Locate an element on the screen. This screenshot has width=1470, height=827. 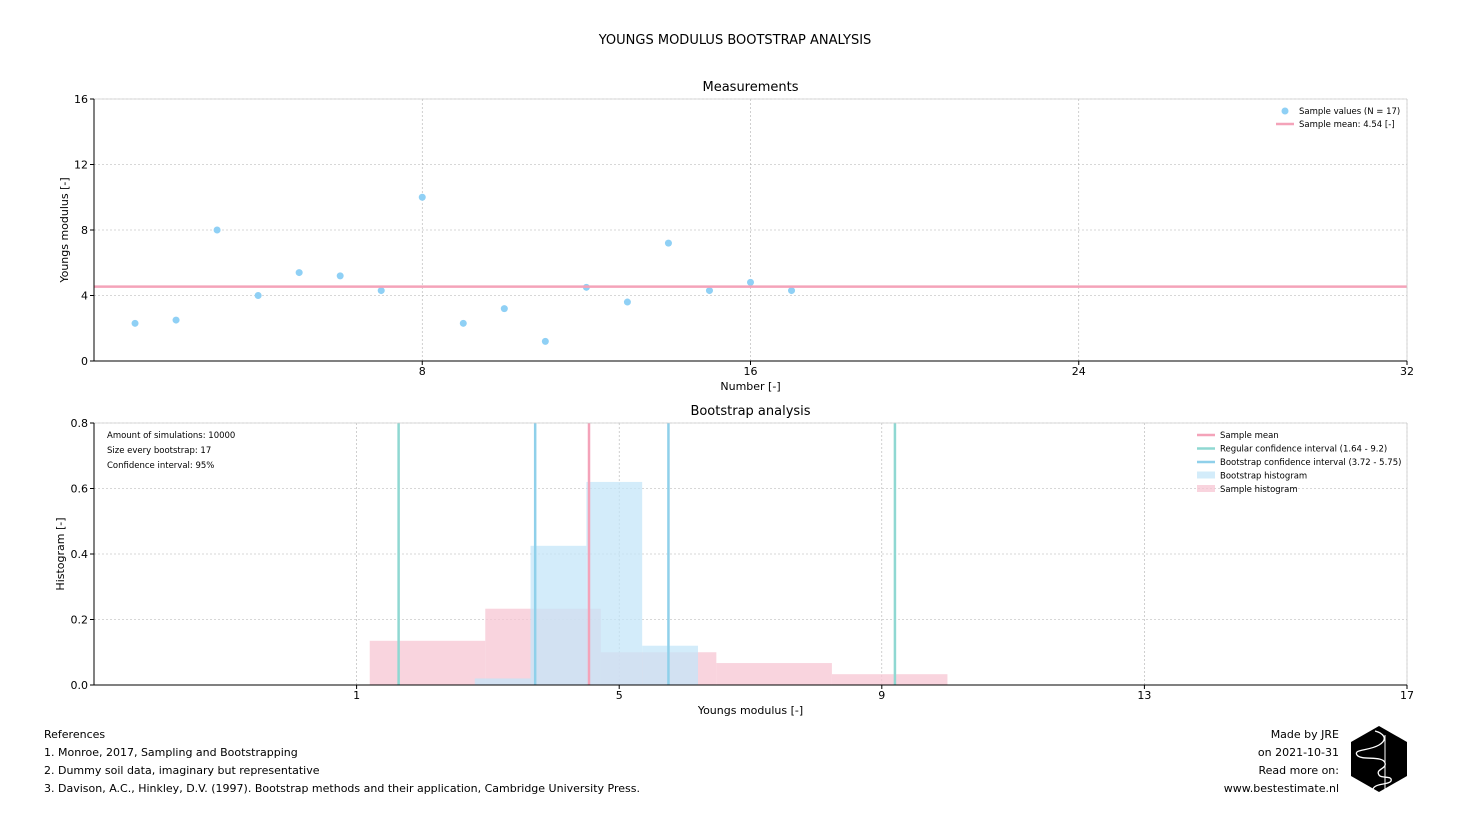
legend-label: Sample mean is located at coordinates (1249, 436).